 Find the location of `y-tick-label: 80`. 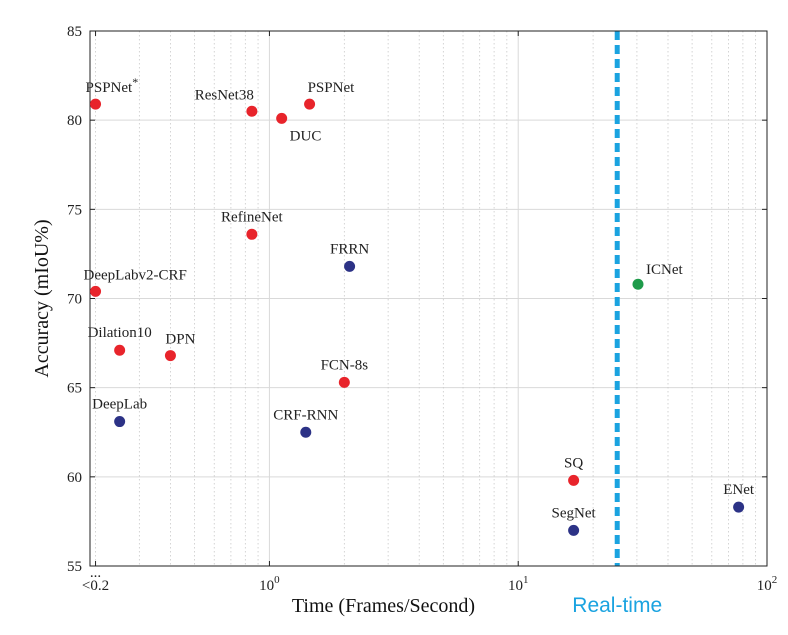

y-tick-label: 80 is located at coordinates (74, 121).